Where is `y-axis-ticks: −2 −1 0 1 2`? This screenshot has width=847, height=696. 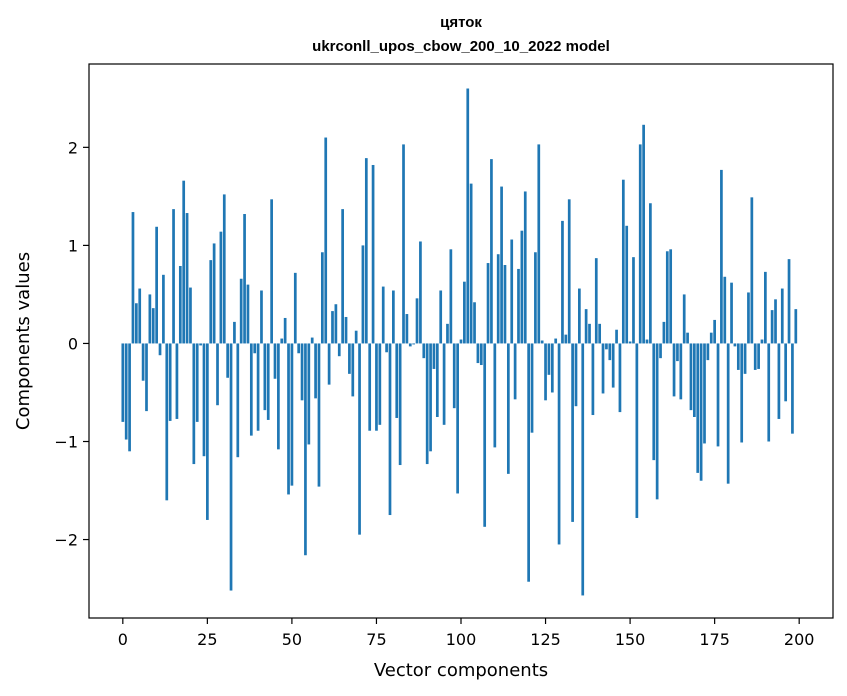 y-axis-ticks: −2 −1 0 1 2 is located at coordinates (71, 344).